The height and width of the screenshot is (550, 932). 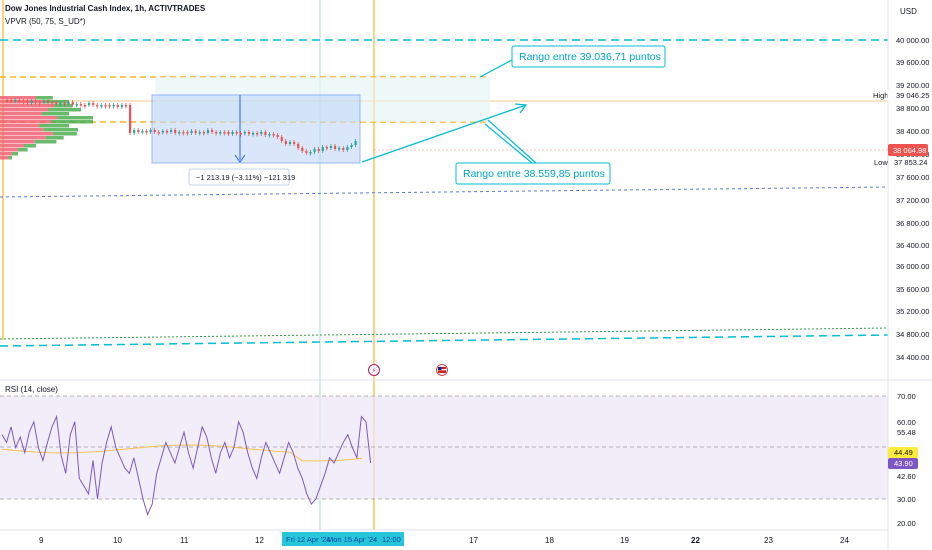 What do you see at coordinates (259, 540) in the screenshot?
I see `time-tick: 12` at bounding box center [259, 540].